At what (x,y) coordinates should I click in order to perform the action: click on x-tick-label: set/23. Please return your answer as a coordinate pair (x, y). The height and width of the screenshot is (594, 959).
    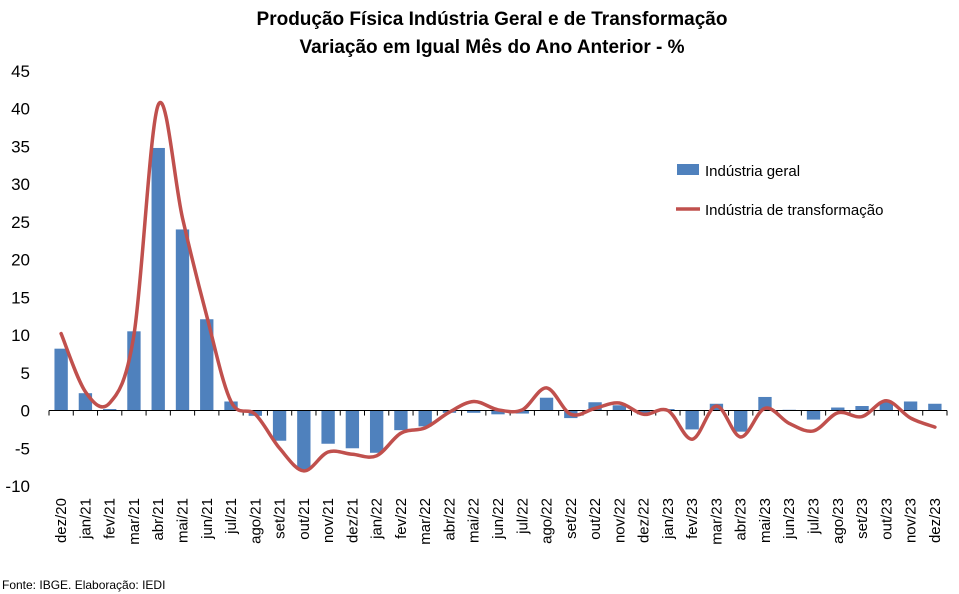
    Looking at the image, I should click on (862, 518).